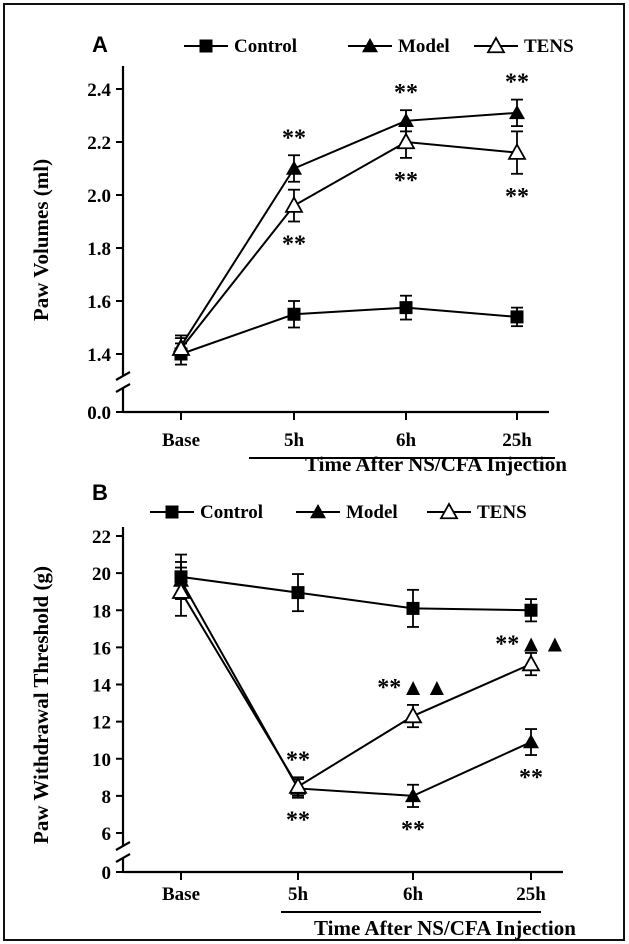  I want to click on panel-b-x-tick-label: 5h, so click(298, 894).